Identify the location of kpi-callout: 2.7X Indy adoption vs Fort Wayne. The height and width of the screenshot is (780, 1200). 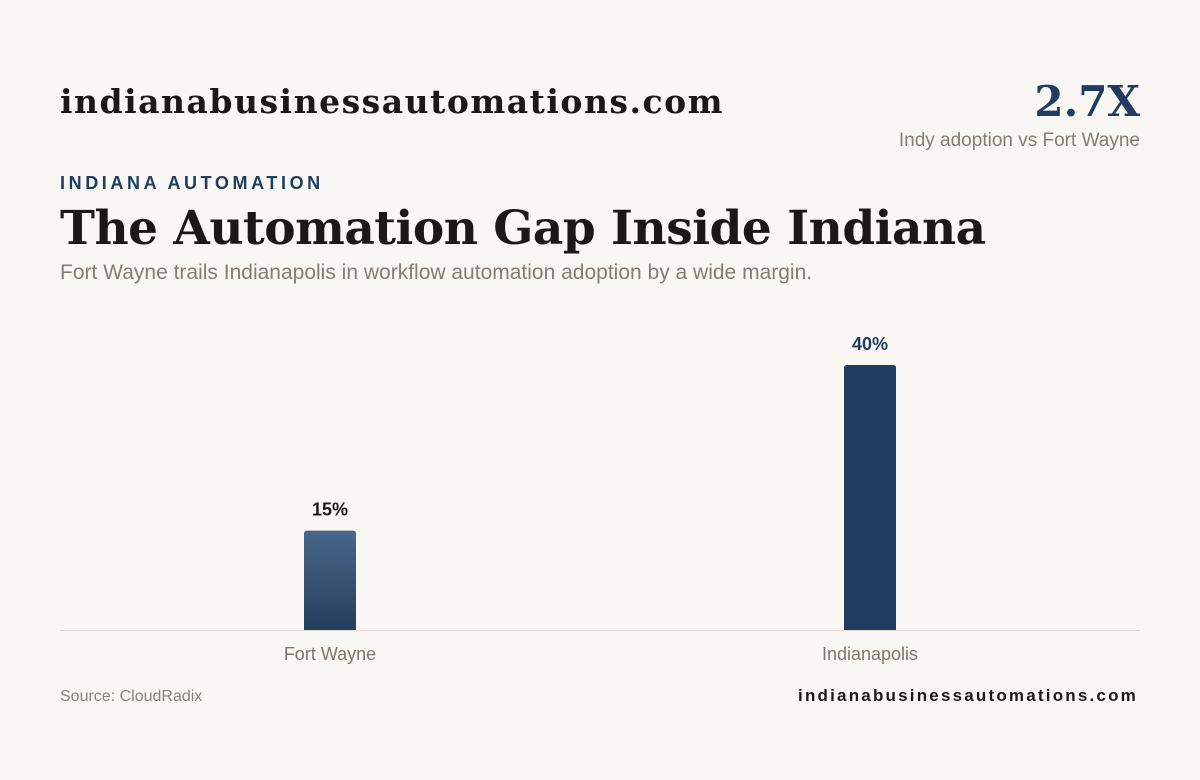
(1019, 115).